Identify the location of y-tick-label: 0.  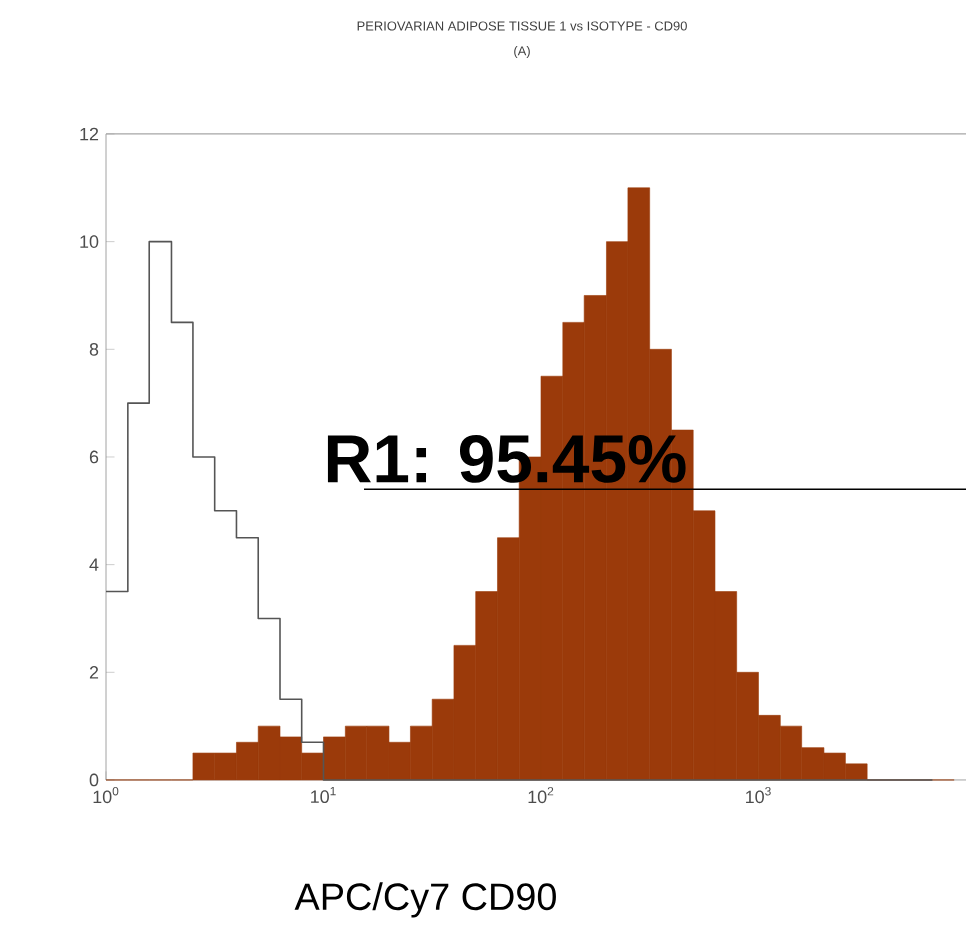
(94, 780).